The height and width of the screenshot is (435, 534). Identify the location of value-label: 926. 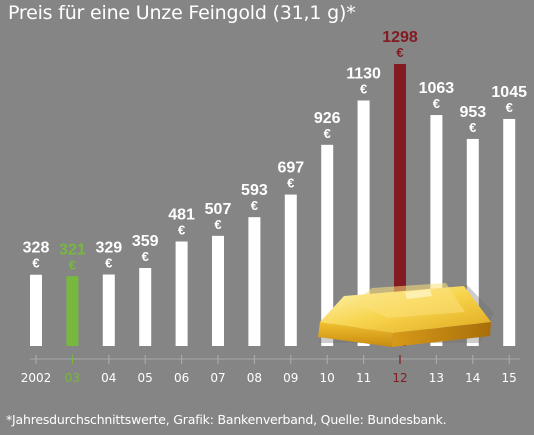
(327, 118).